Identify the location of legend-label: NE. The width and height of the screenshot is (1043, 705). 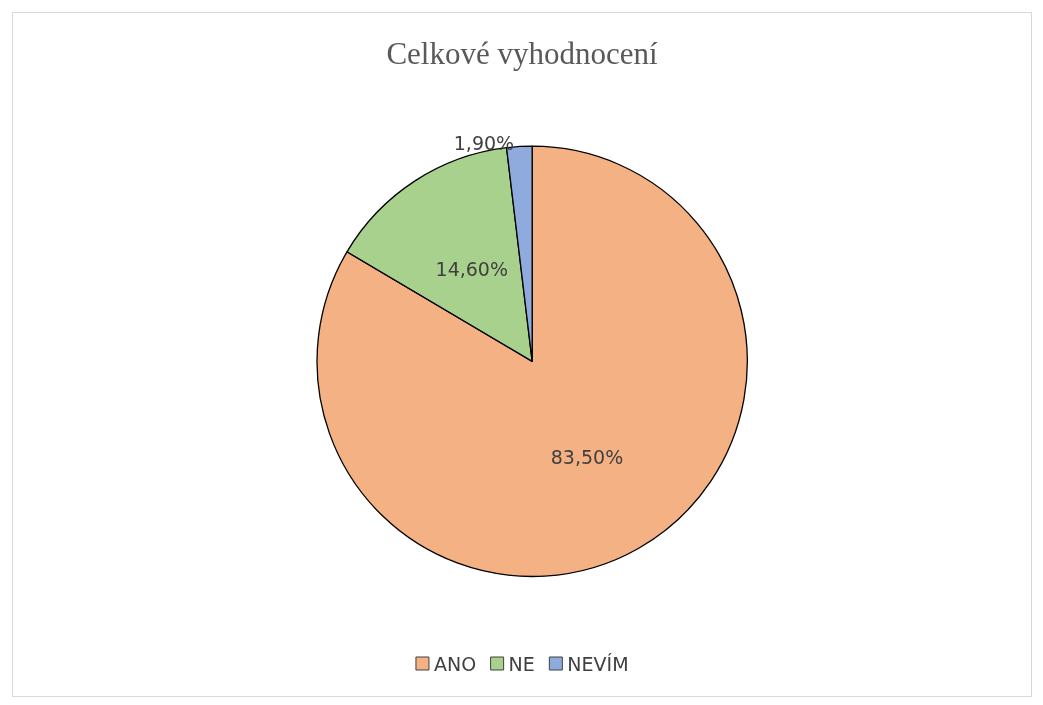
(521, 663).